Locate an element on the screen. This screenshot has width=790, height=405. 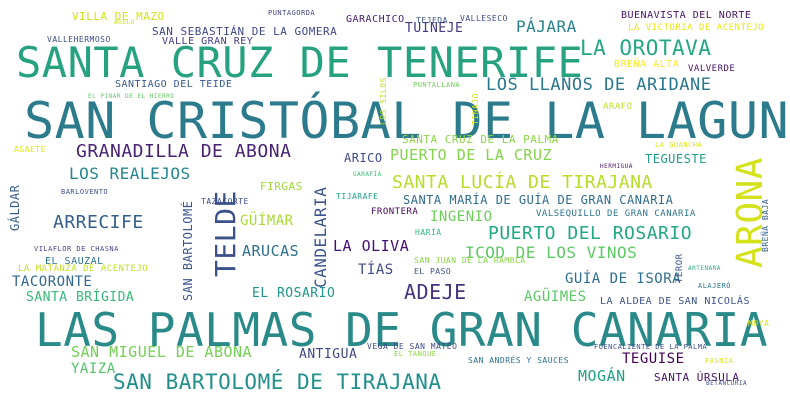
word-buenavista-del-norte: BUENAVISTA DEL NORTE is located at coordinates (686, 15).